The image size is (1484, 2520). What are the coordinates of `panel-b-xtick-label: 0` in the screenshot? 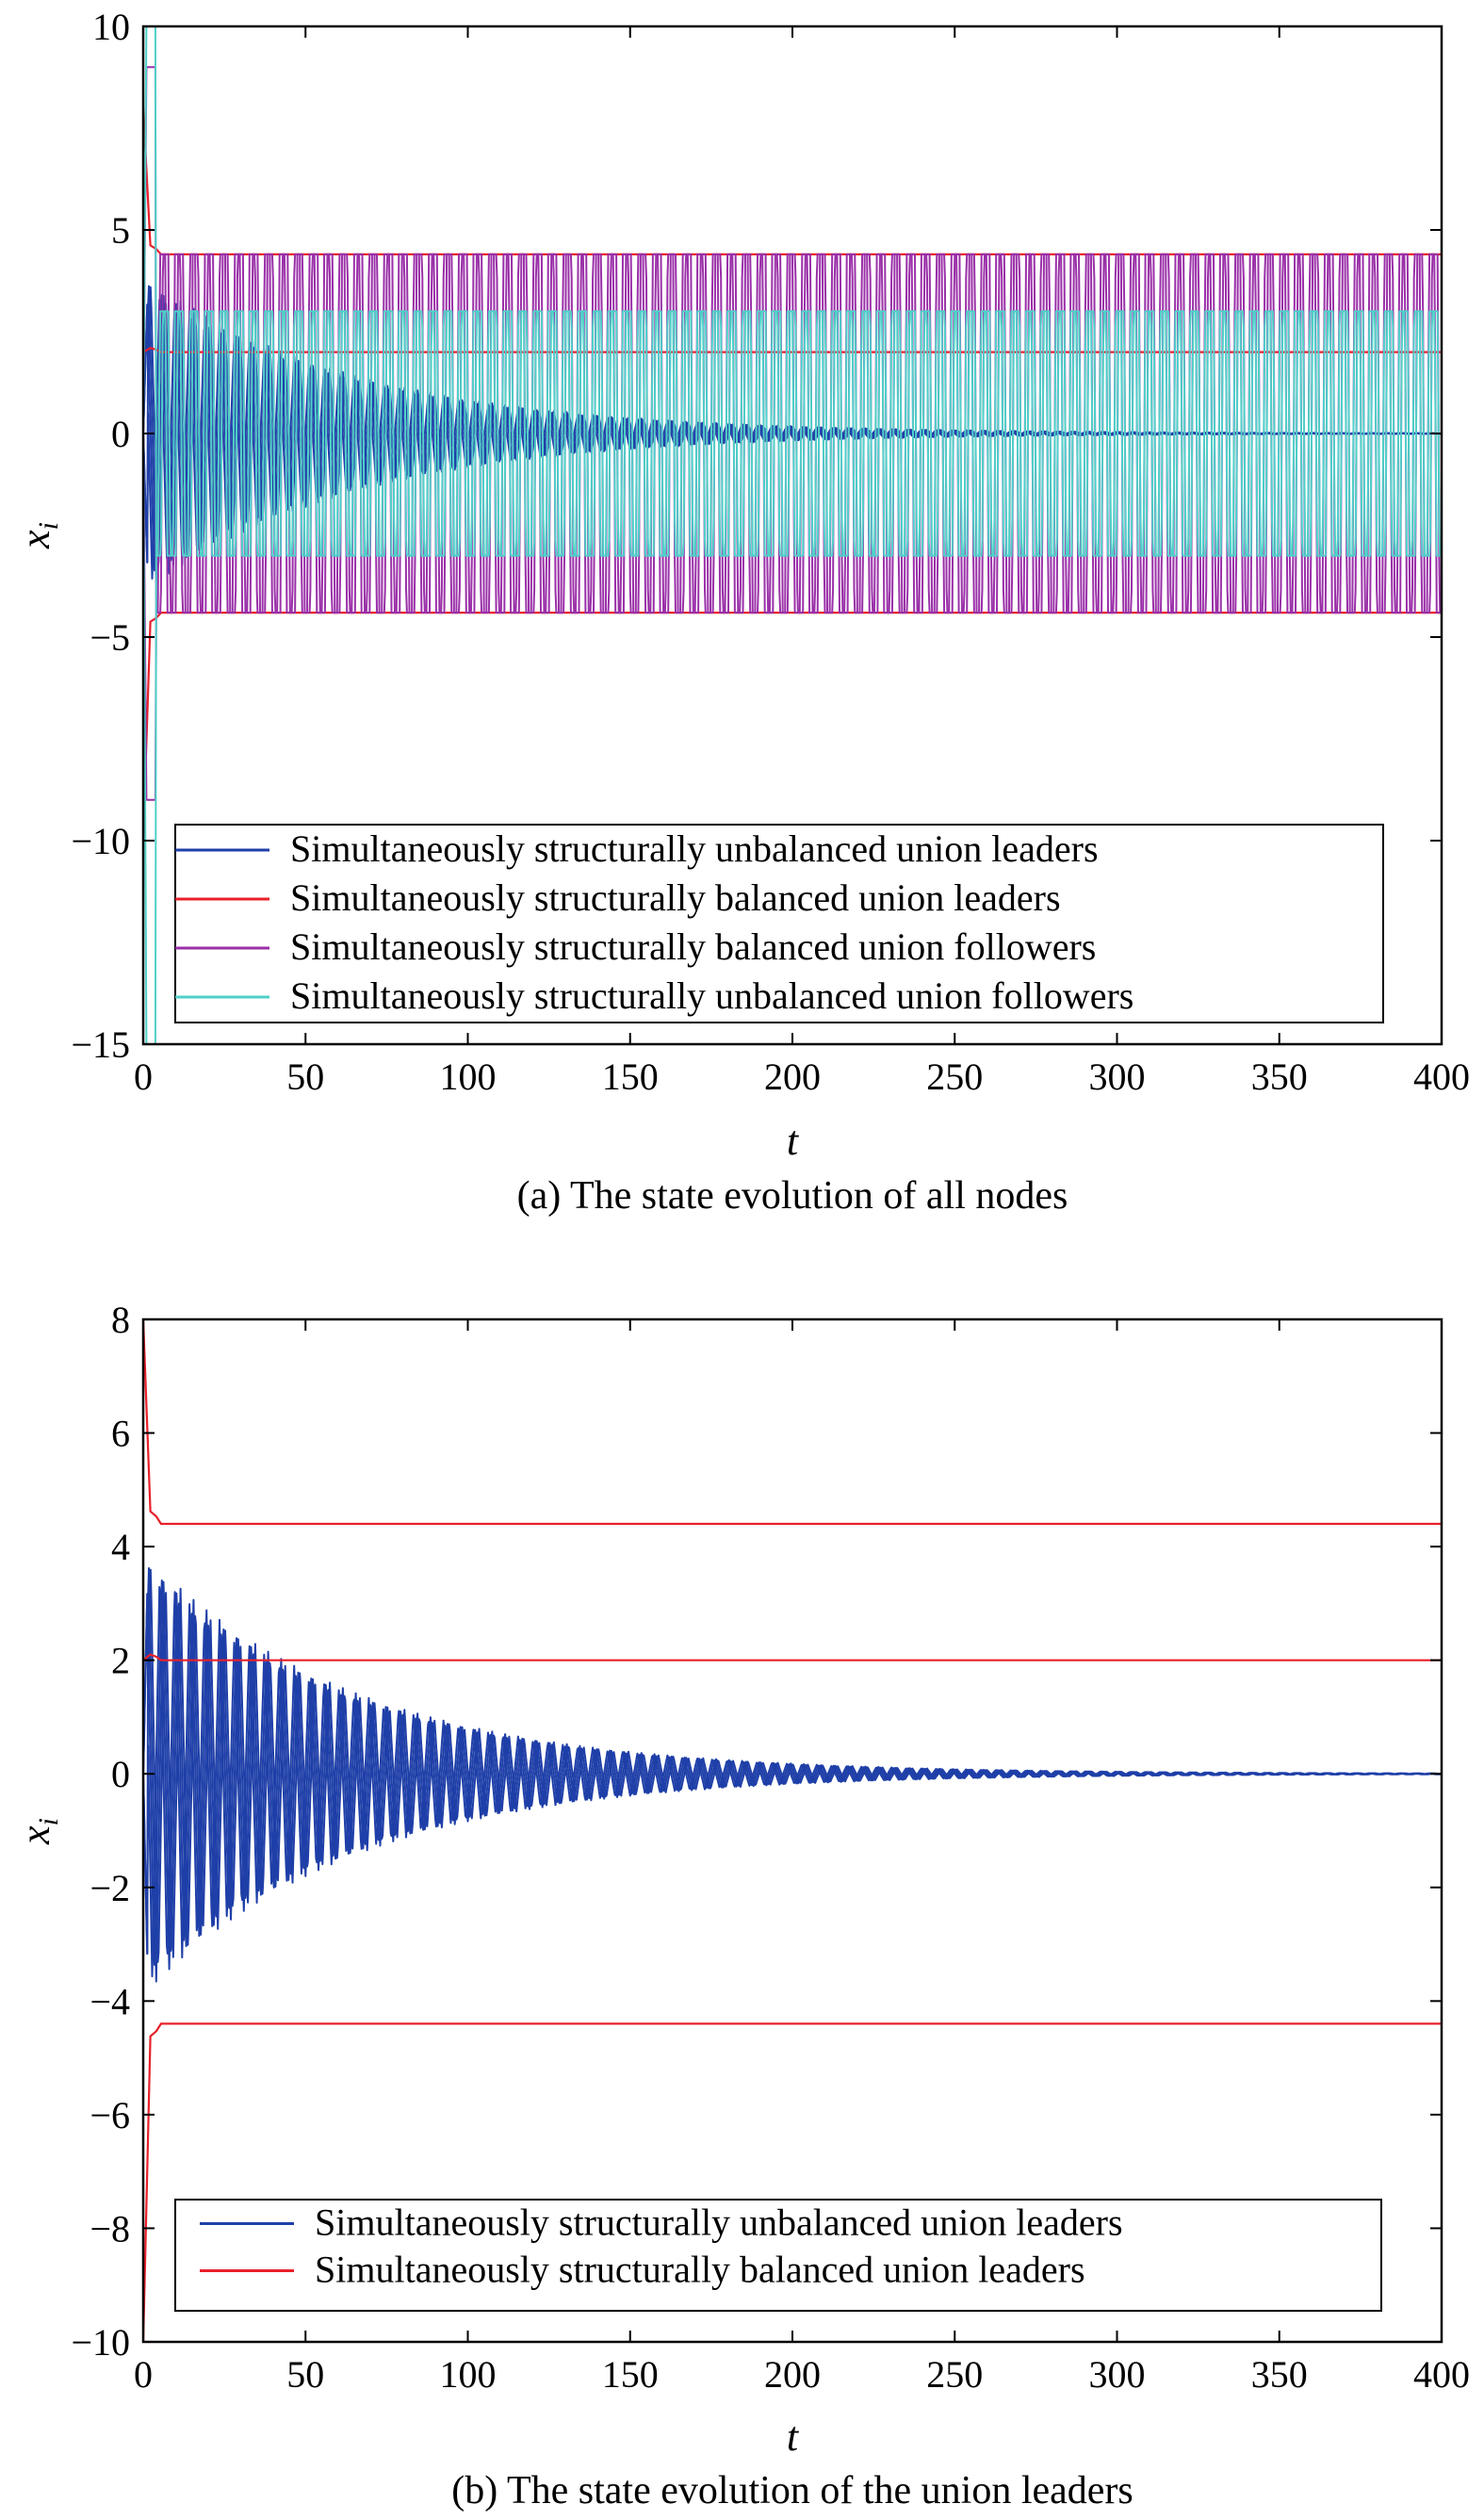 It's located at (143, 2374).